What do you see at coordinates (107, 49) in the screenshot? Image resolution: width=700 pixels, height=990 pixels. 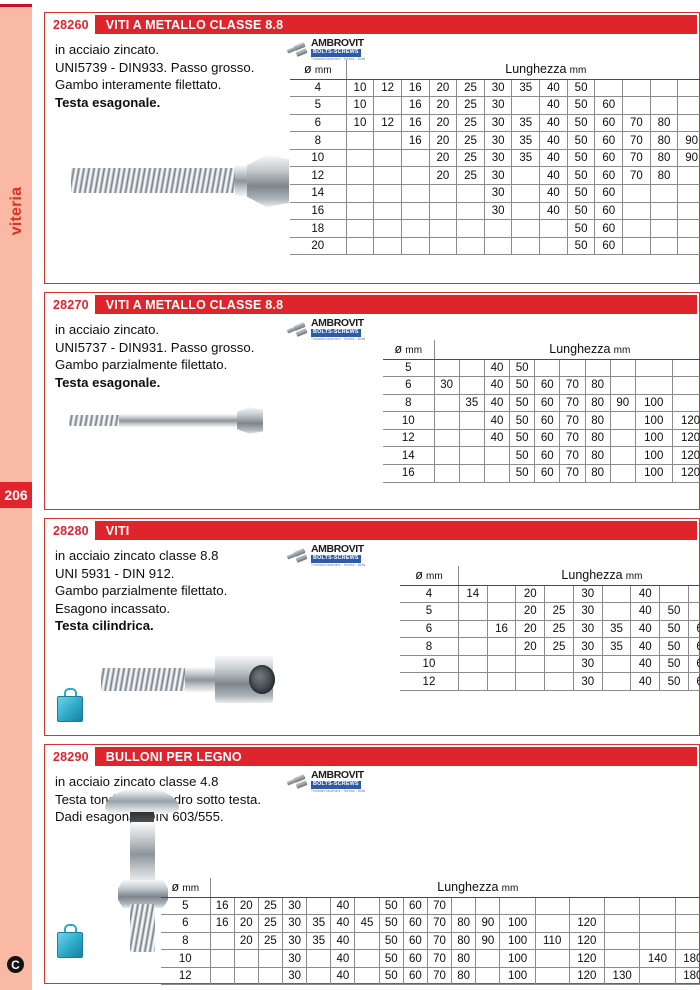 I see `desc-line: in acciaio zincato.` at bounding box center [107, 49].